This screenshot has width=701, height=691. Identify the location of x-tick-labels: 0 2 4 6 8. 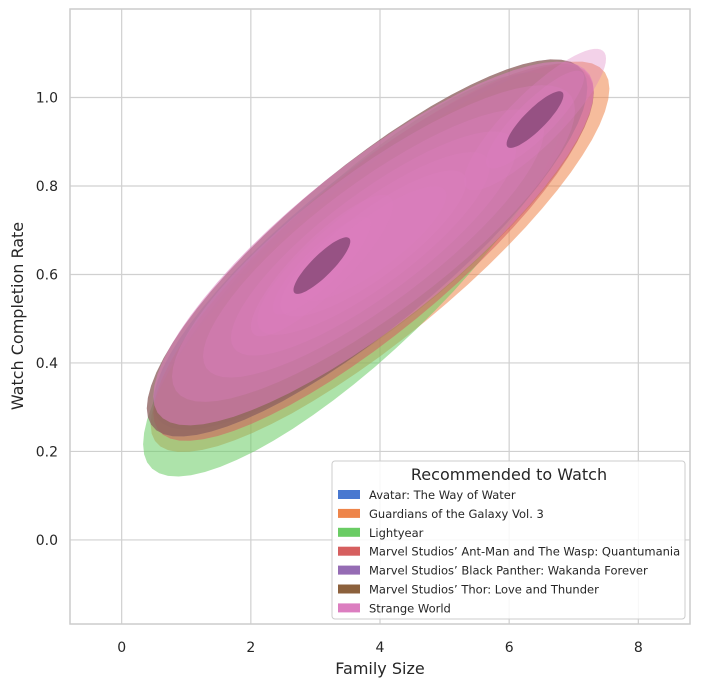
(380, 648).